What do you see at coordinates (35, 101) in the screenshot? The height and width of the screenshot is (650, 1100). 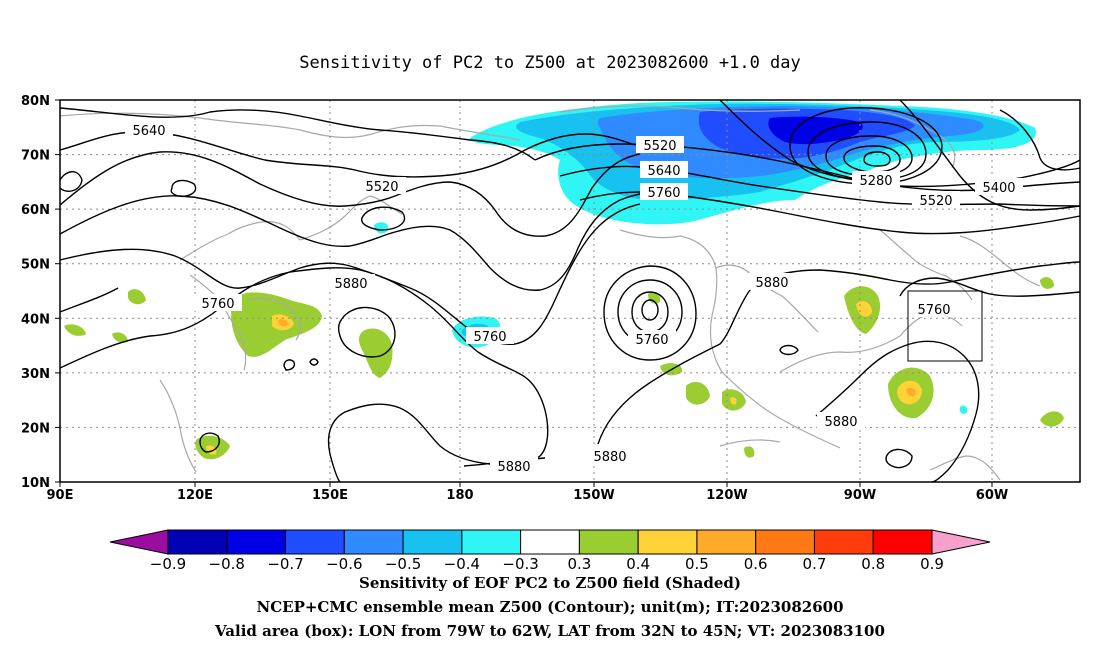 I see `lat-tick-label: 80N` at bounding box center [35, 101].